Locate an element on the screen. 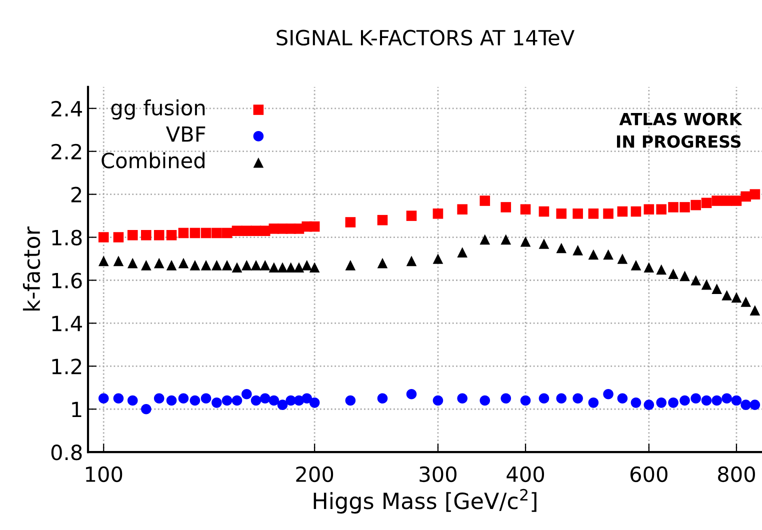 Image resolution: width=762 pixels, height=530 pixels. legend-label: VBF is located at coordinates (186, 134).